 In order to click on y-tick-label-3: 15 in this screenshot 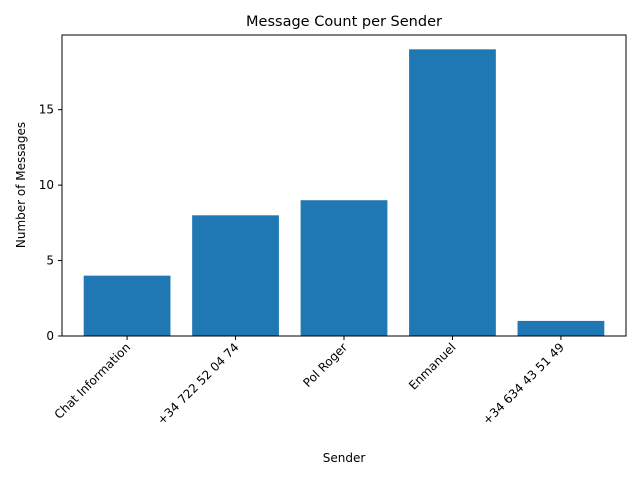, I will do `click(46, 110)`.